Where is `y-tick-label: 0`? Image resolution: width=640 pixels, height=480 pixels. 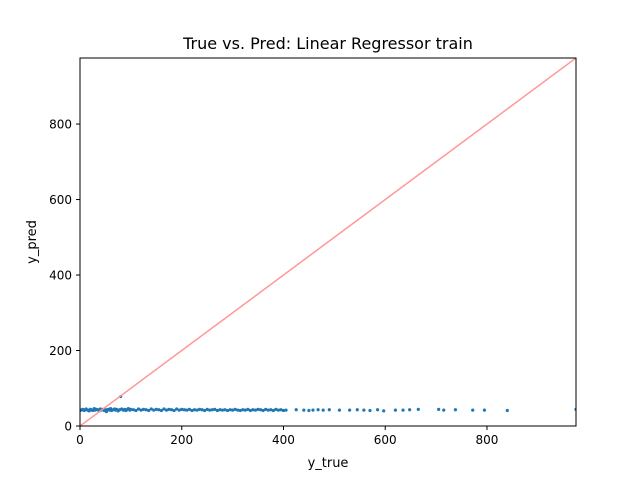
y-tick-label: 0 is located at coordinates (68, 427).